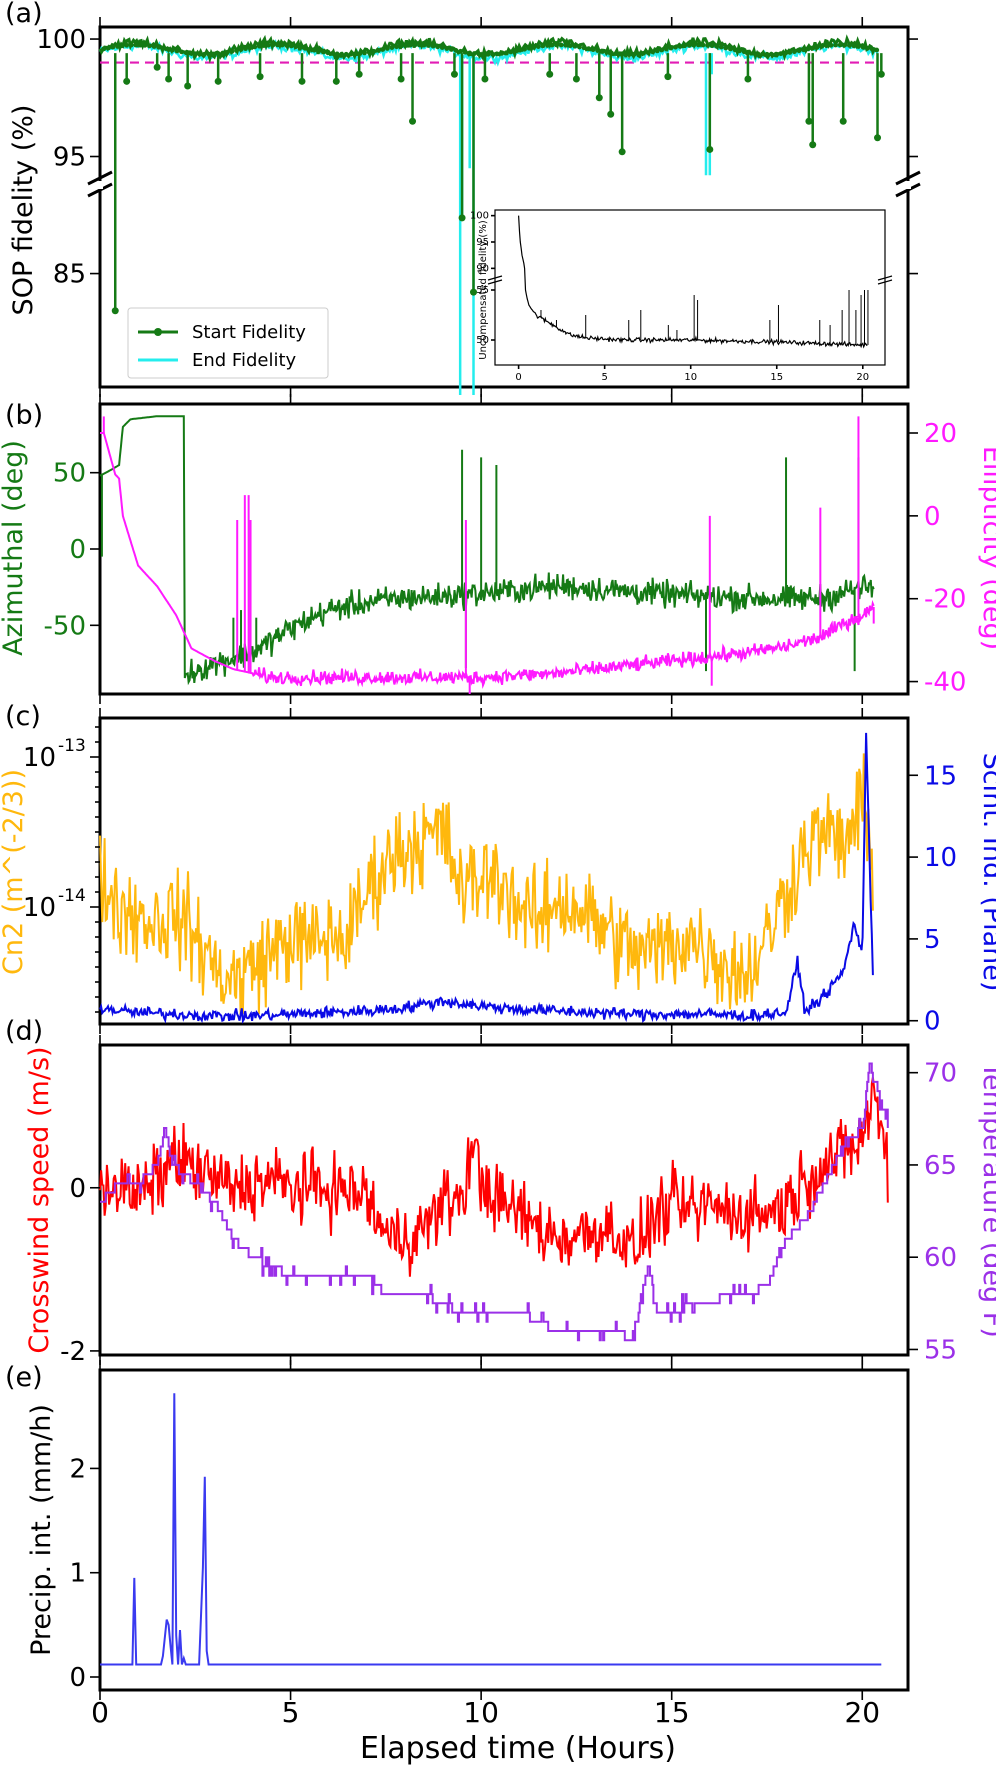  I want to click on inset-y-tick-label: 55, so click(482, 290).